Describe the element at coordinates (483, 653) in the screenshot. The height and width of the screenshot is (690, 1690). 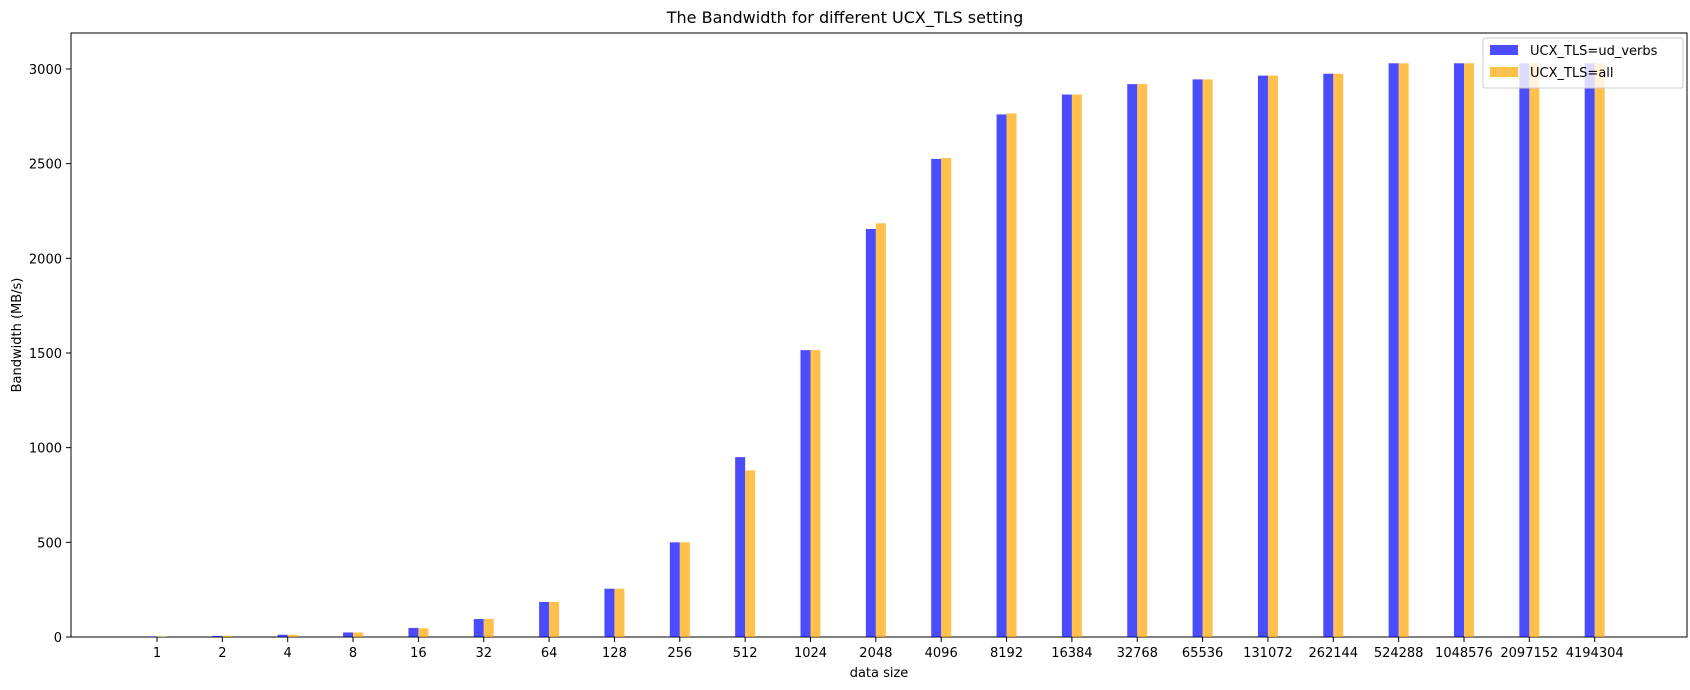
I see `x-tick-label: 32` at that location.